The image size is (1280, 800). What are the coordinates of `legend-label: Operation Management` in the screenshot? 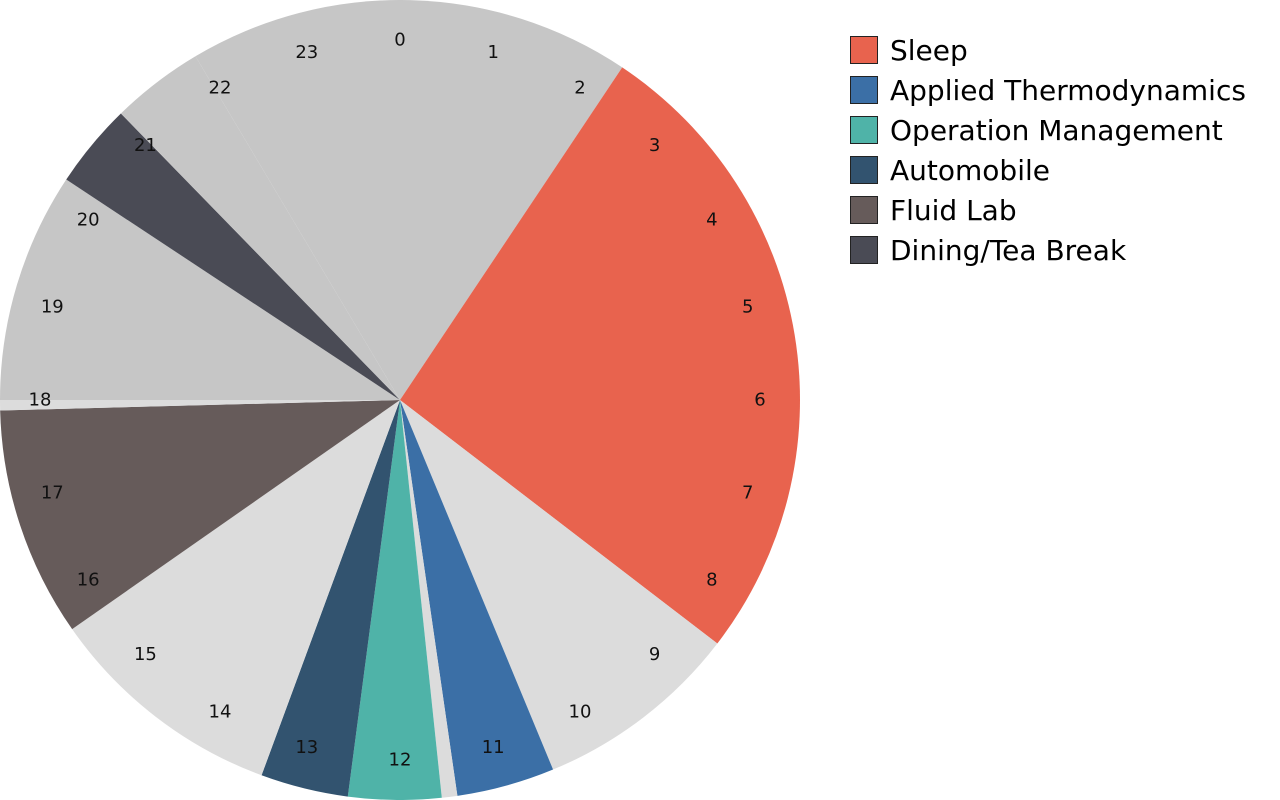 It's located at (1056, 130).